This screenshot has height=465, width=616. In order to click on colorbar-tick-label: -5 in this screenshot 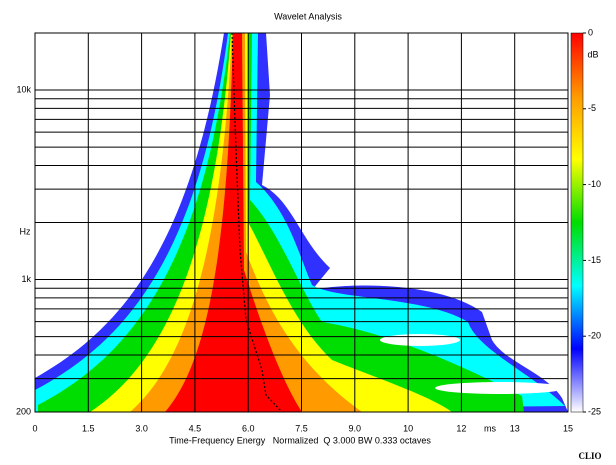, I will do `click(592, 108)`.